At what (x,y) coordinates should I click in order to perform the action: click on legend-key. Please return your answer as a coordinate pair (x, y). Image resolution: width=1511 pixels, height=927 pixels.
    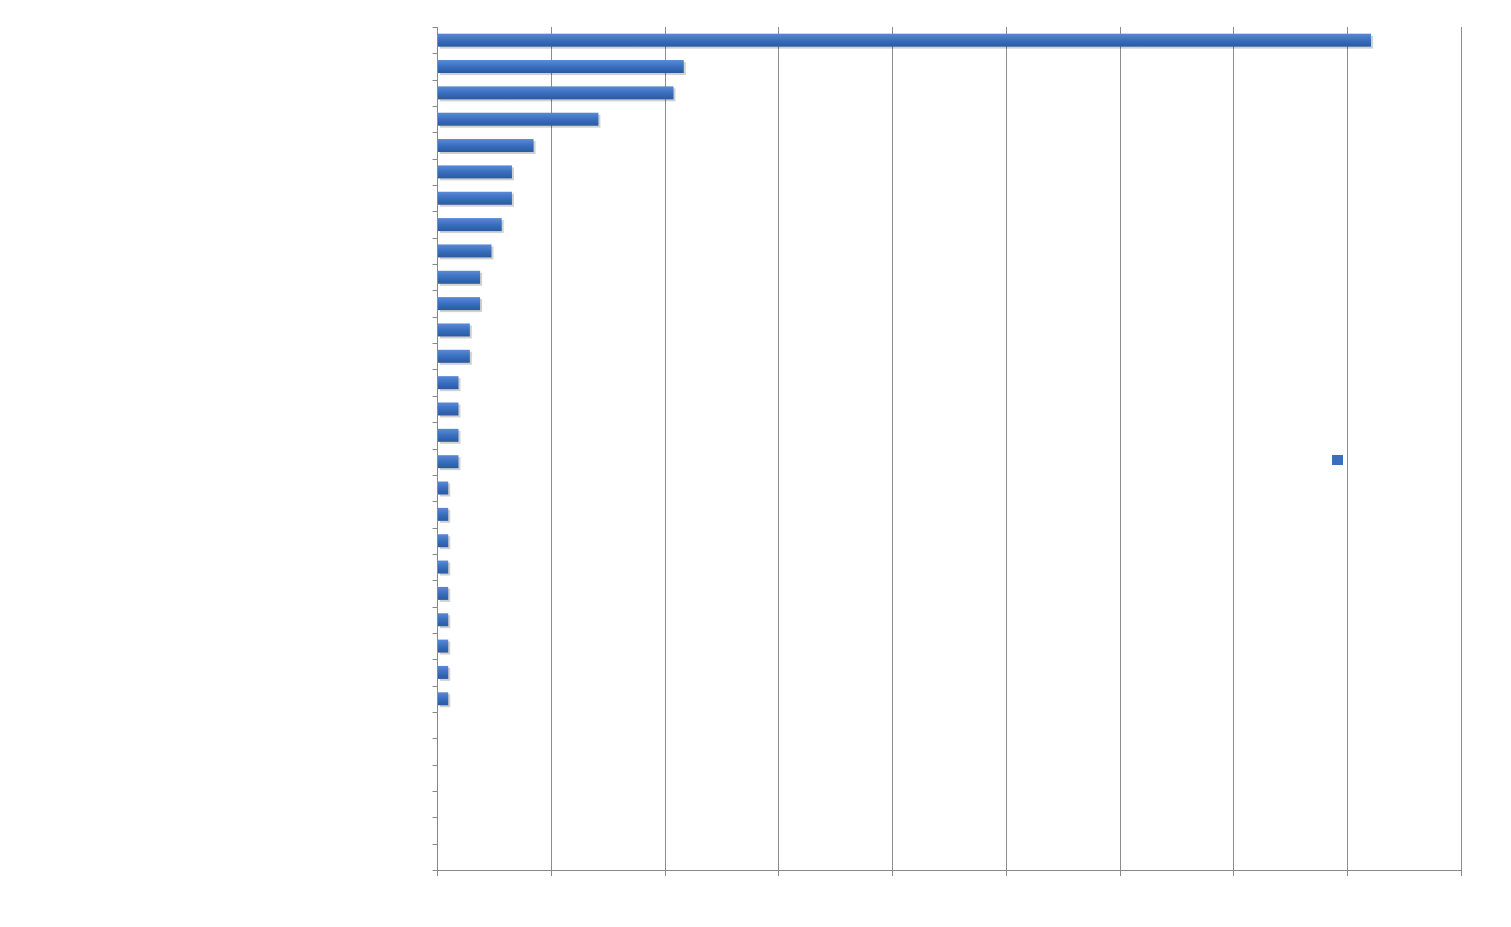
    Looking at the image, I should click on (1337, 460).